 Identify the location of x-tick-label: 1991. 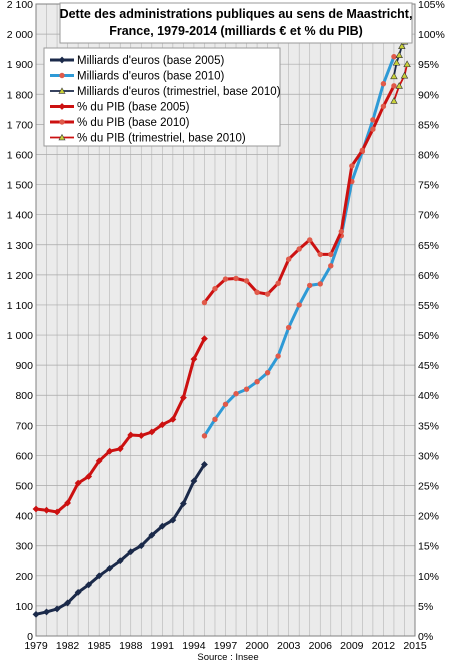
(163, 646).